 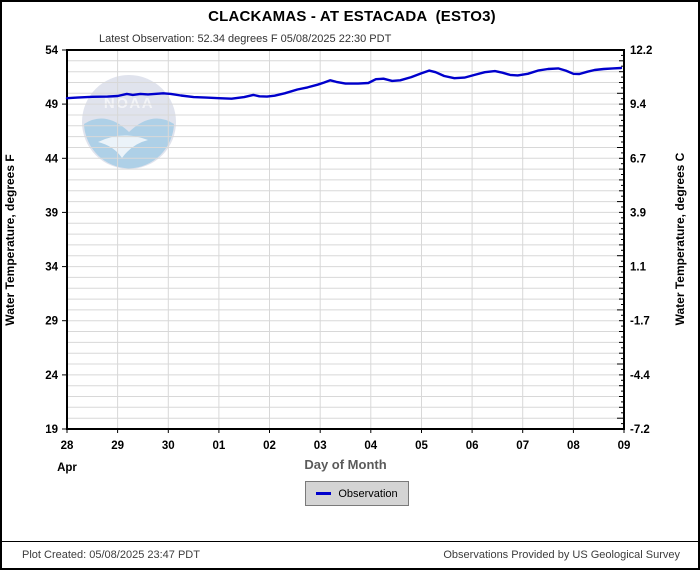 I want to click on svg-text: 08, so click(x=573, y=446).